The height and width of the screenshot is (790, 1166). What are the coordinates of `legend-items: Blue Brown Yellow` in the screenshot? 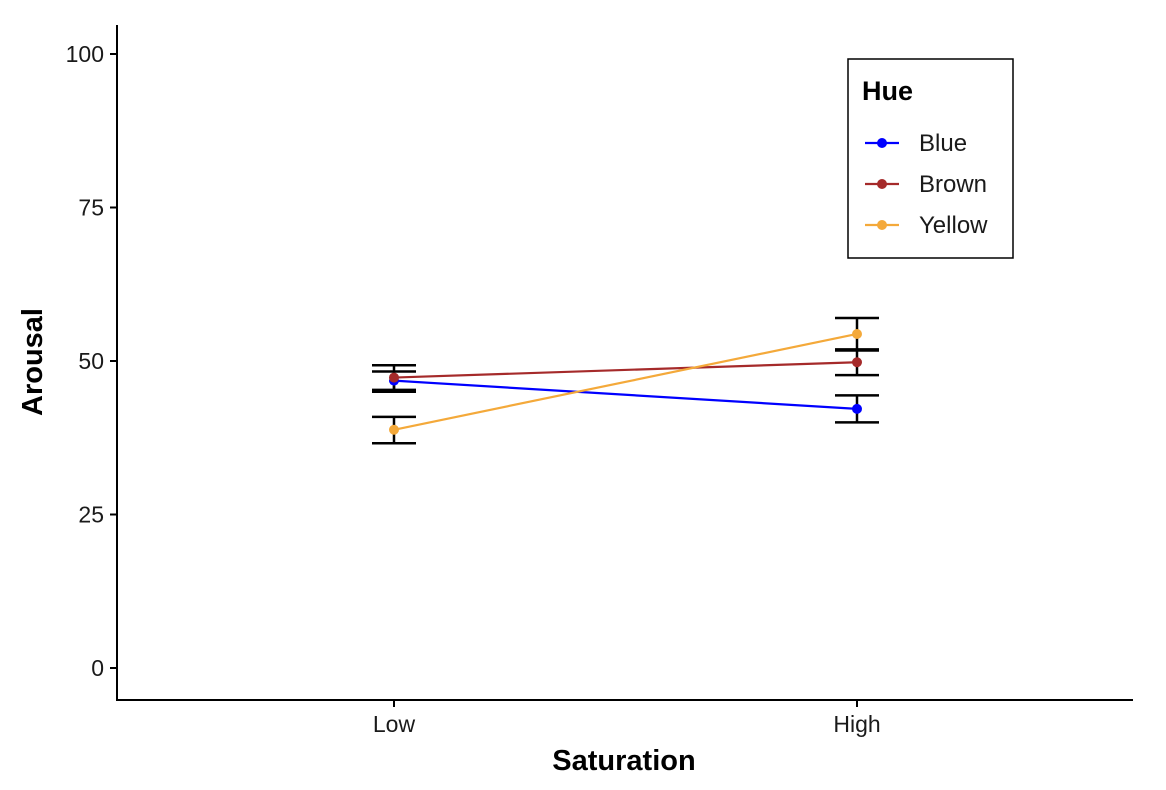 It's located at (926, 184).